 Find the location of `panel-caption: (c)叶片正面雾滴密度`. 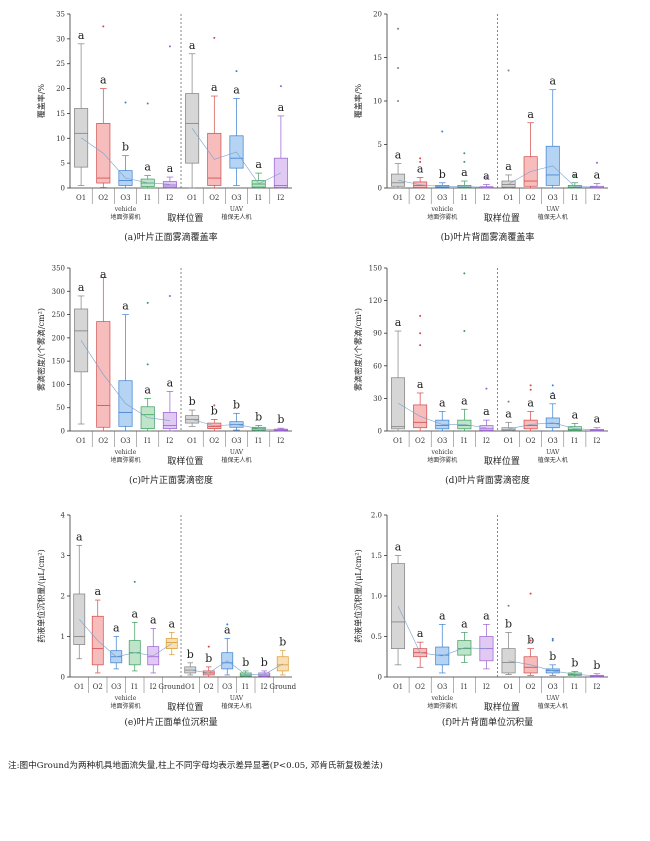

panel-caption: (c)叶片正面雾滴密度 is located at coordinates (171, 480).